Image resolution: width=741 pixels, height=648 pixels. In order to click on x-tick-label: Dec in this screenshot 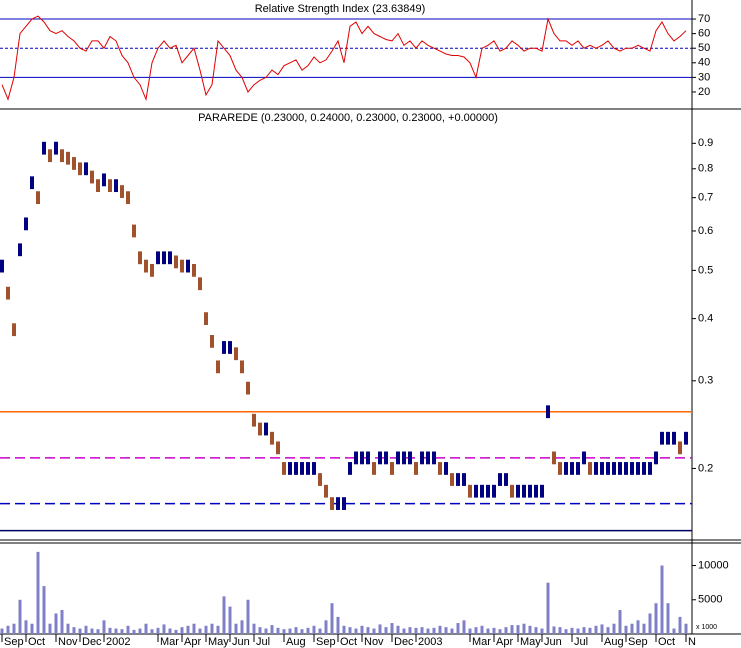, I will do `click(404, 642)`.